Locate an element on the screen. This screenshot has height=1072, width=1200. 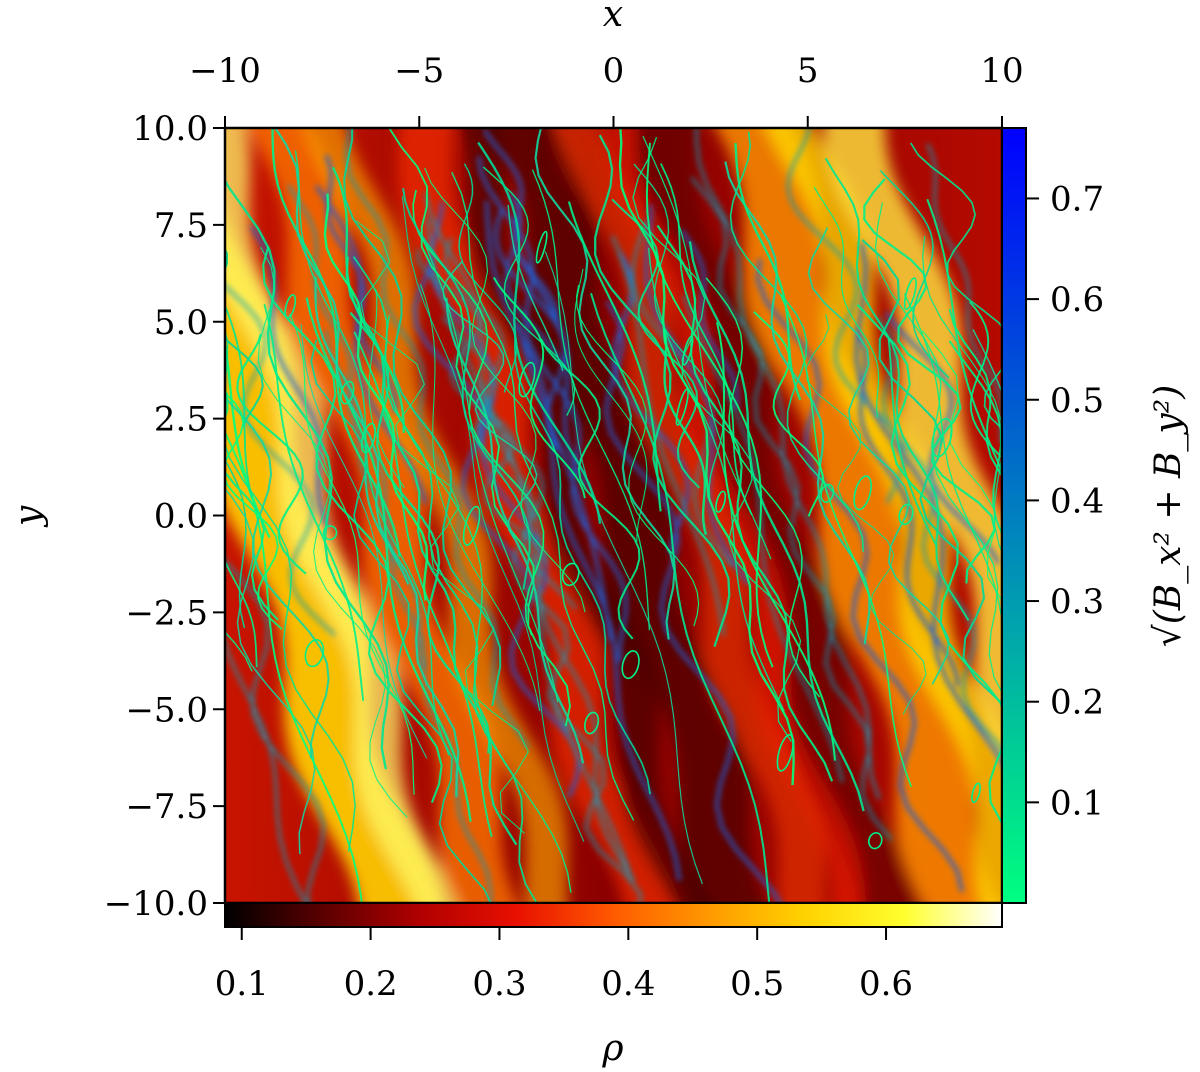
density-tick-label: 0.5 is located at coordinates (757, 984).